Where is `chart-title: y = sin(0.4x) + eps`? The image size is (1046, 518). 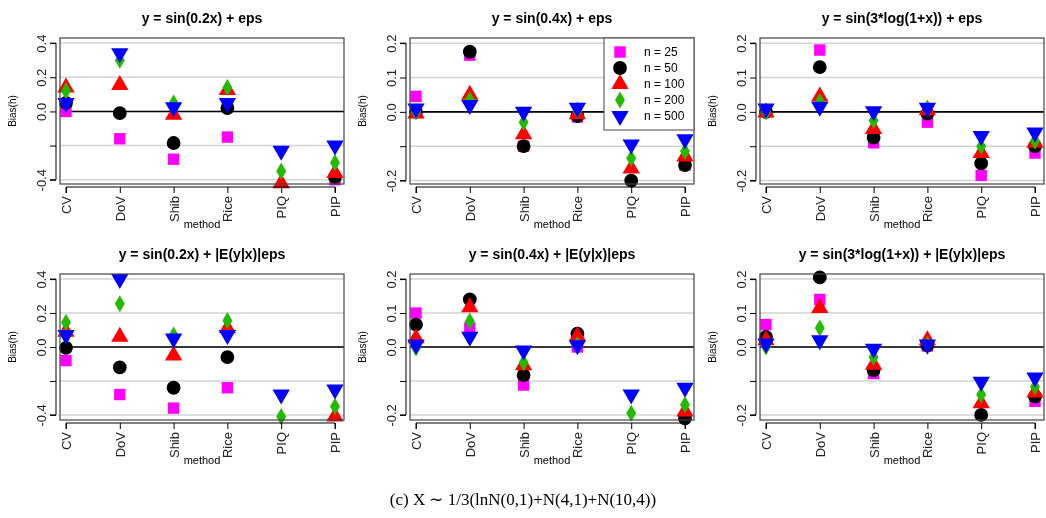 chart-title: y = sin(0.4x) + eps is located at coordinates (552, 18).